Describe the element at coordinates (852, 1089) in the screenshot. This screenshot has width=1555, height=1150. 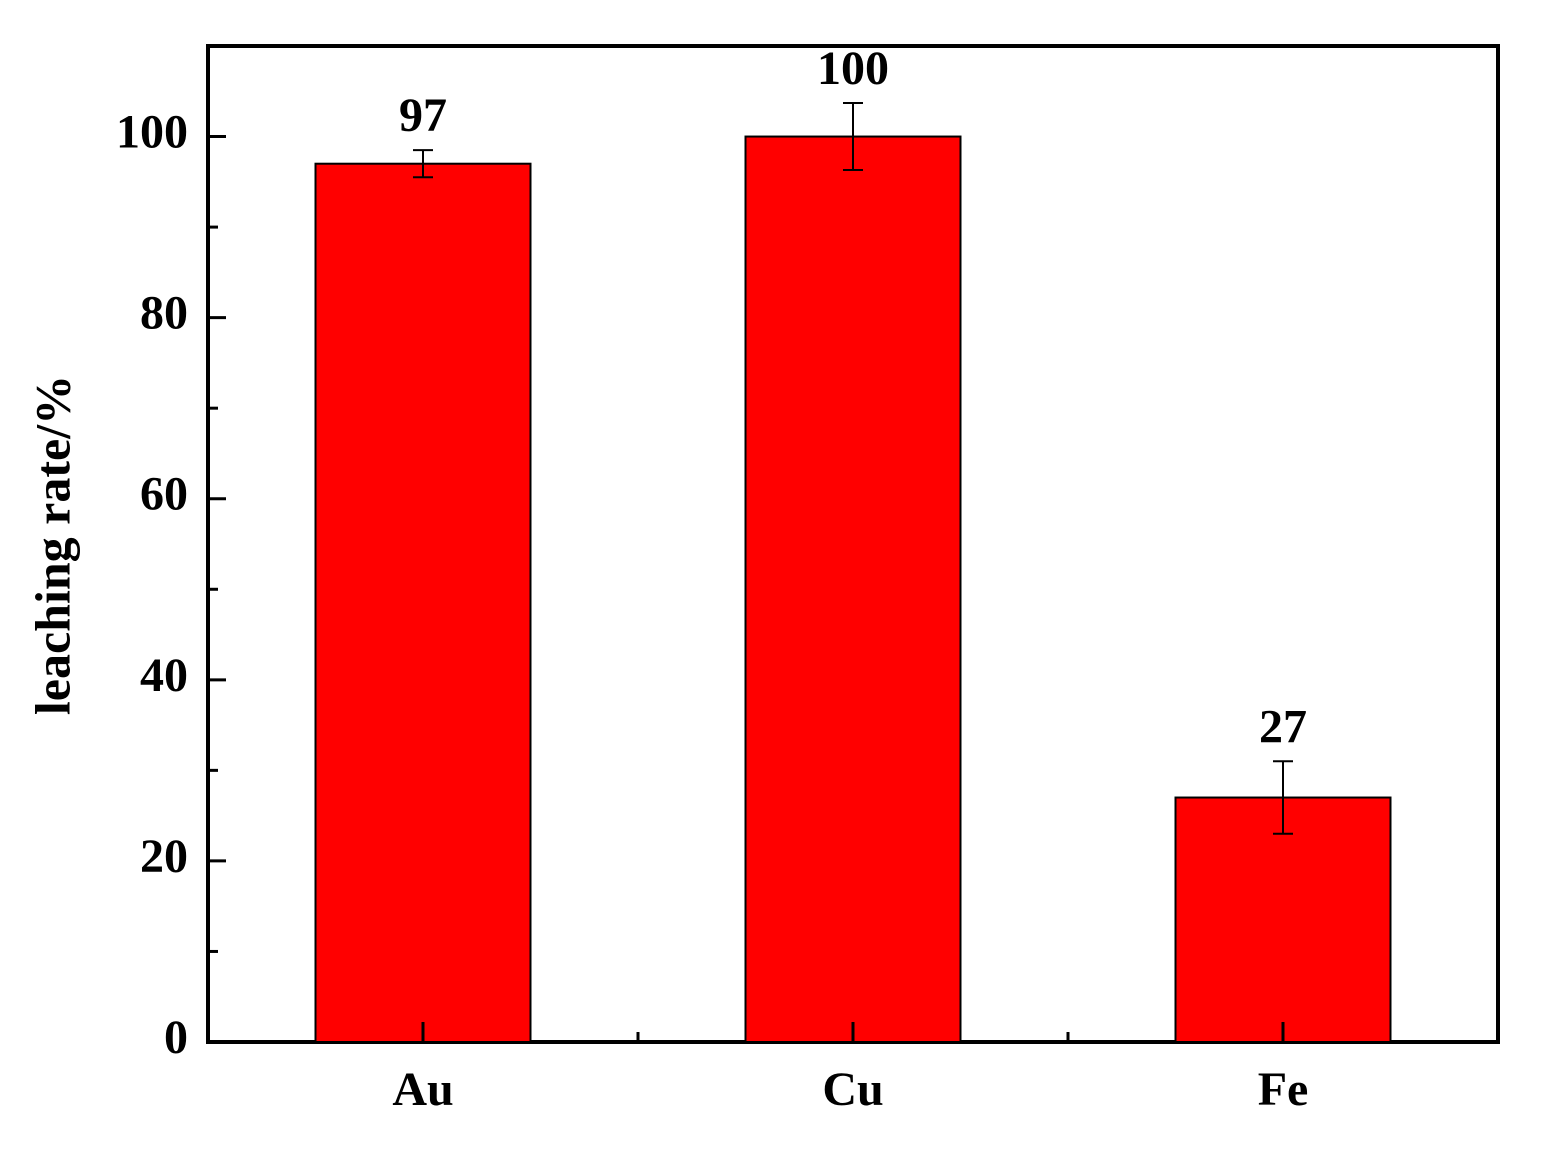
I see `x-tick-label: Cu` at that location.